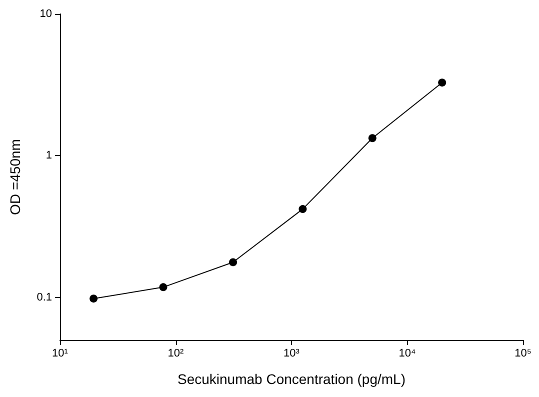 This screenshot has width=539, height=397. Describe the element at coordinates (407, 354) in the screenshot. I see `x-tick-label: 10⁴` at that location.